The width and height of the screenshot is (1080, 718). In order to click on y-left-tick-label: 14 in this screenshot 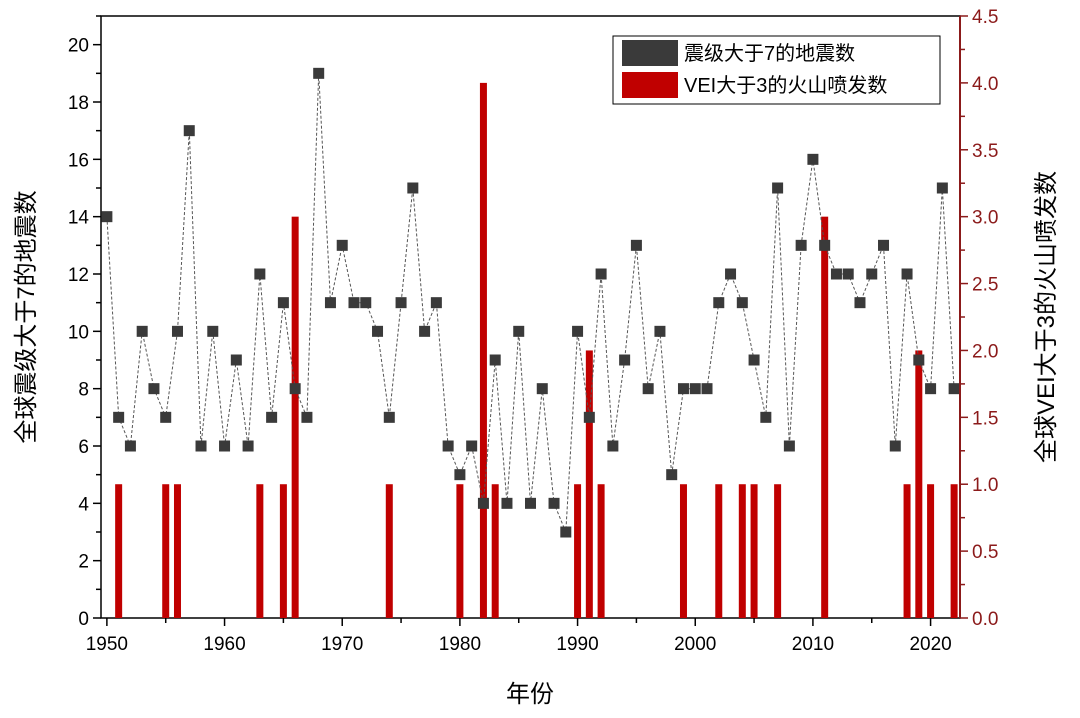, I will do `click(79, 218)`.